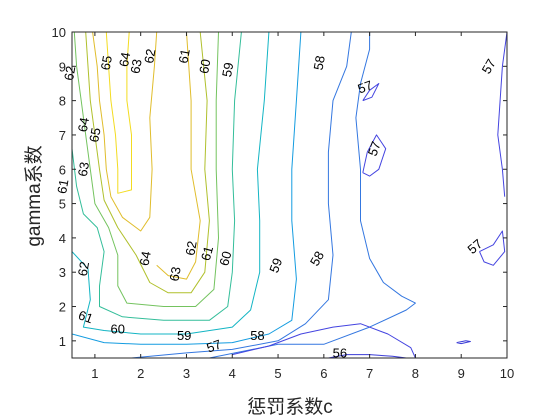  Describe the element at coordinates (94, 373) in the screenshot. I see `x-tick-label: 1` at that location.